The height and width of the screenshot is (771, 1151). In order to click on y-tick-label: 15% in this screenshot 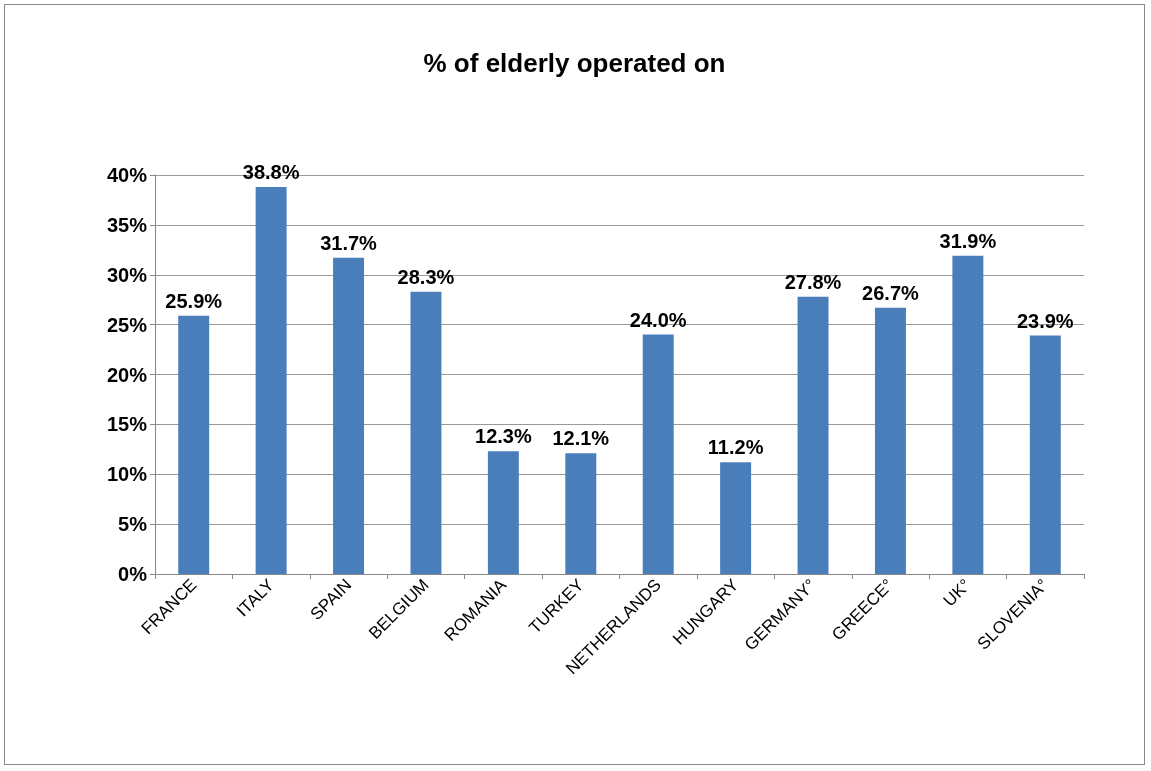, I will do `click(127, 424)`.